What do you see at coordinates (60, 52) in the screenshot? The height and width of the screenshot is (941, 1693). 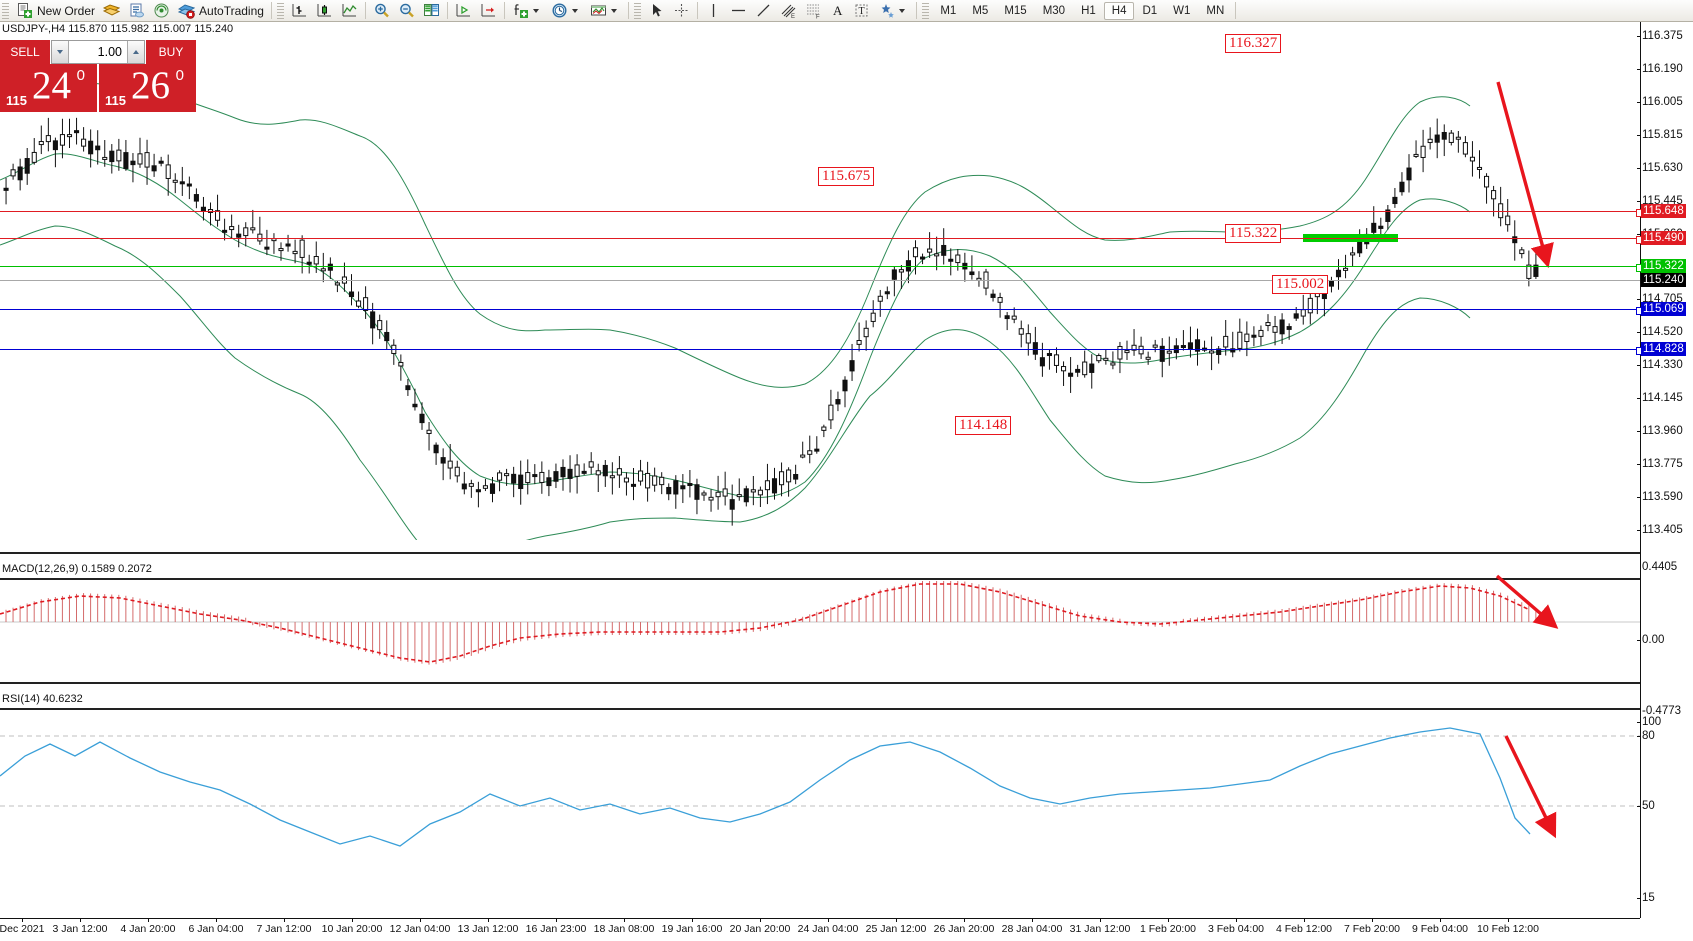 I see `volume-decrement-button` at bounding box center [60, 52].